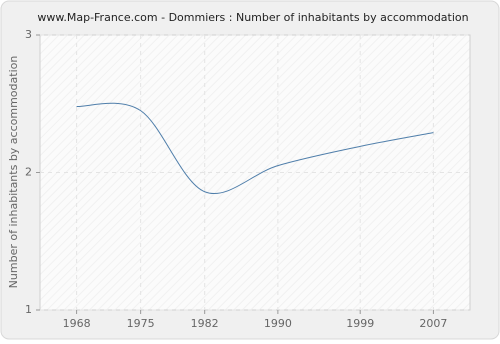 This screenshot has height=344, width=500. What do you see at coordinates (77, 323) in the screenshot?
I see `x-tick-label: 1968` at bounding box center [77, 323].